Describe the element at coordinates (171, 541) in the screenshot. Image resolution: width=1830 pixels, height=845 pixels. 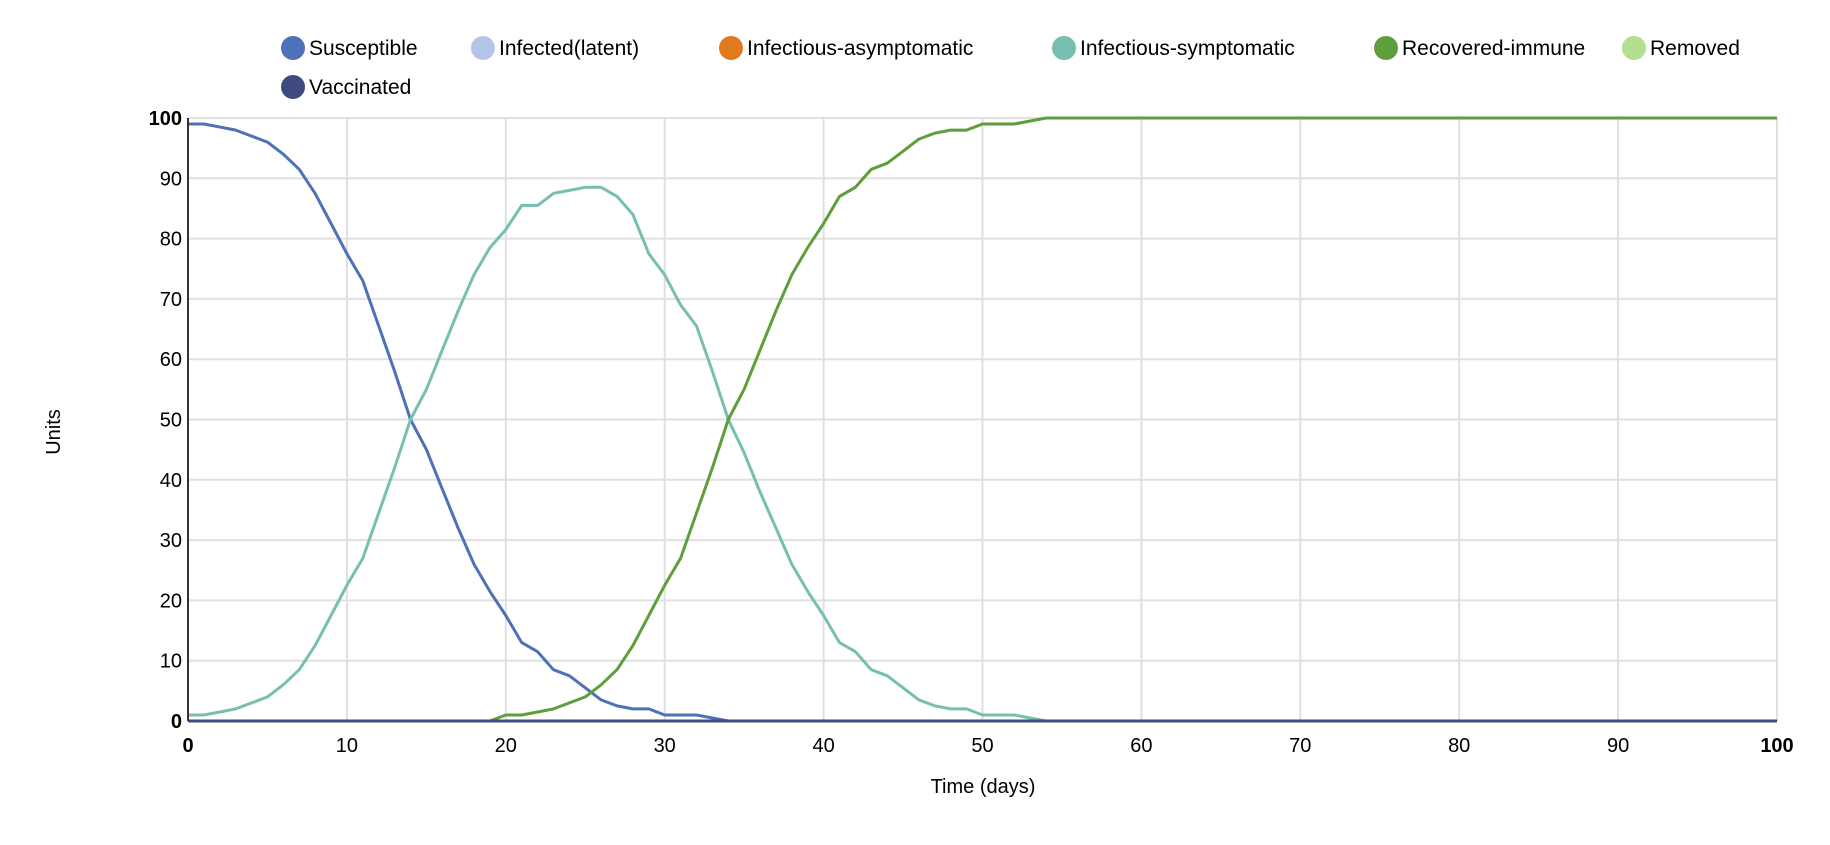
I see `y-tick-label: 30` at that location.